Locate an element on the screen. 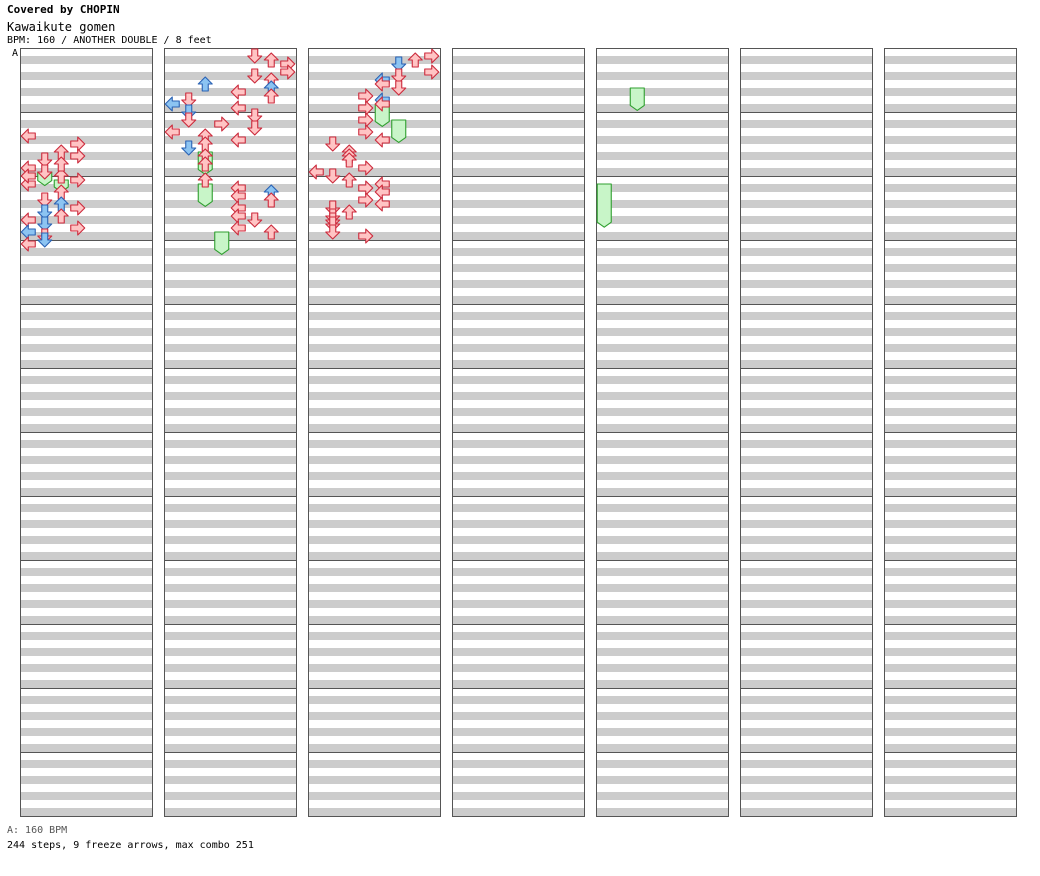 This screenshot has width=1040, height=876. column-frame is located at coordinates (950, 432).